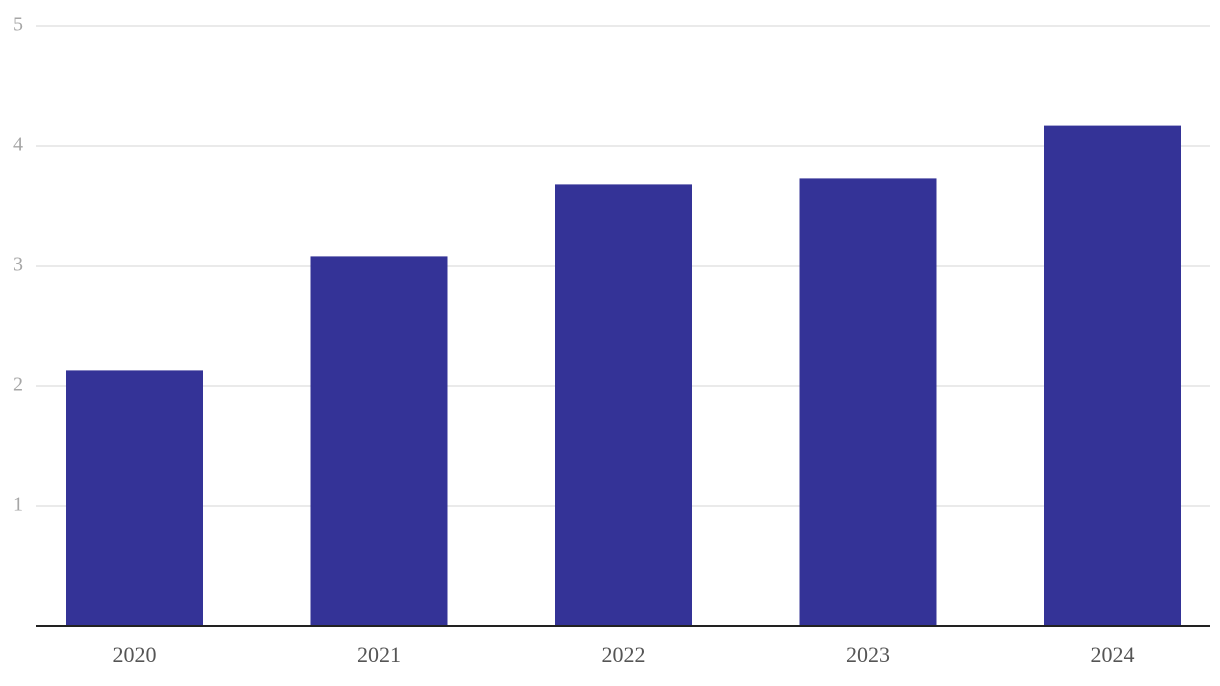 The image size is (1220, 686). What do you see at coordinates (18, 505) in the screenshot?
I see `y-tick-label: 1` at bounding box center [18, 505].